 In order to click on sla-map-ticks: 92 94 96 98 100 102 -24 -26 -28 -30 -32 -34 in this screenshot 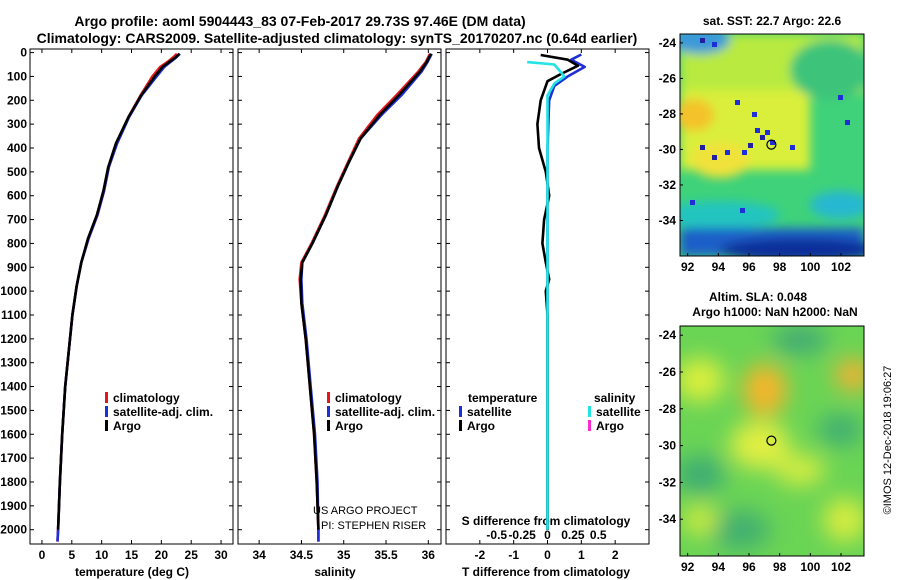, I will do `click(755, 451)`.